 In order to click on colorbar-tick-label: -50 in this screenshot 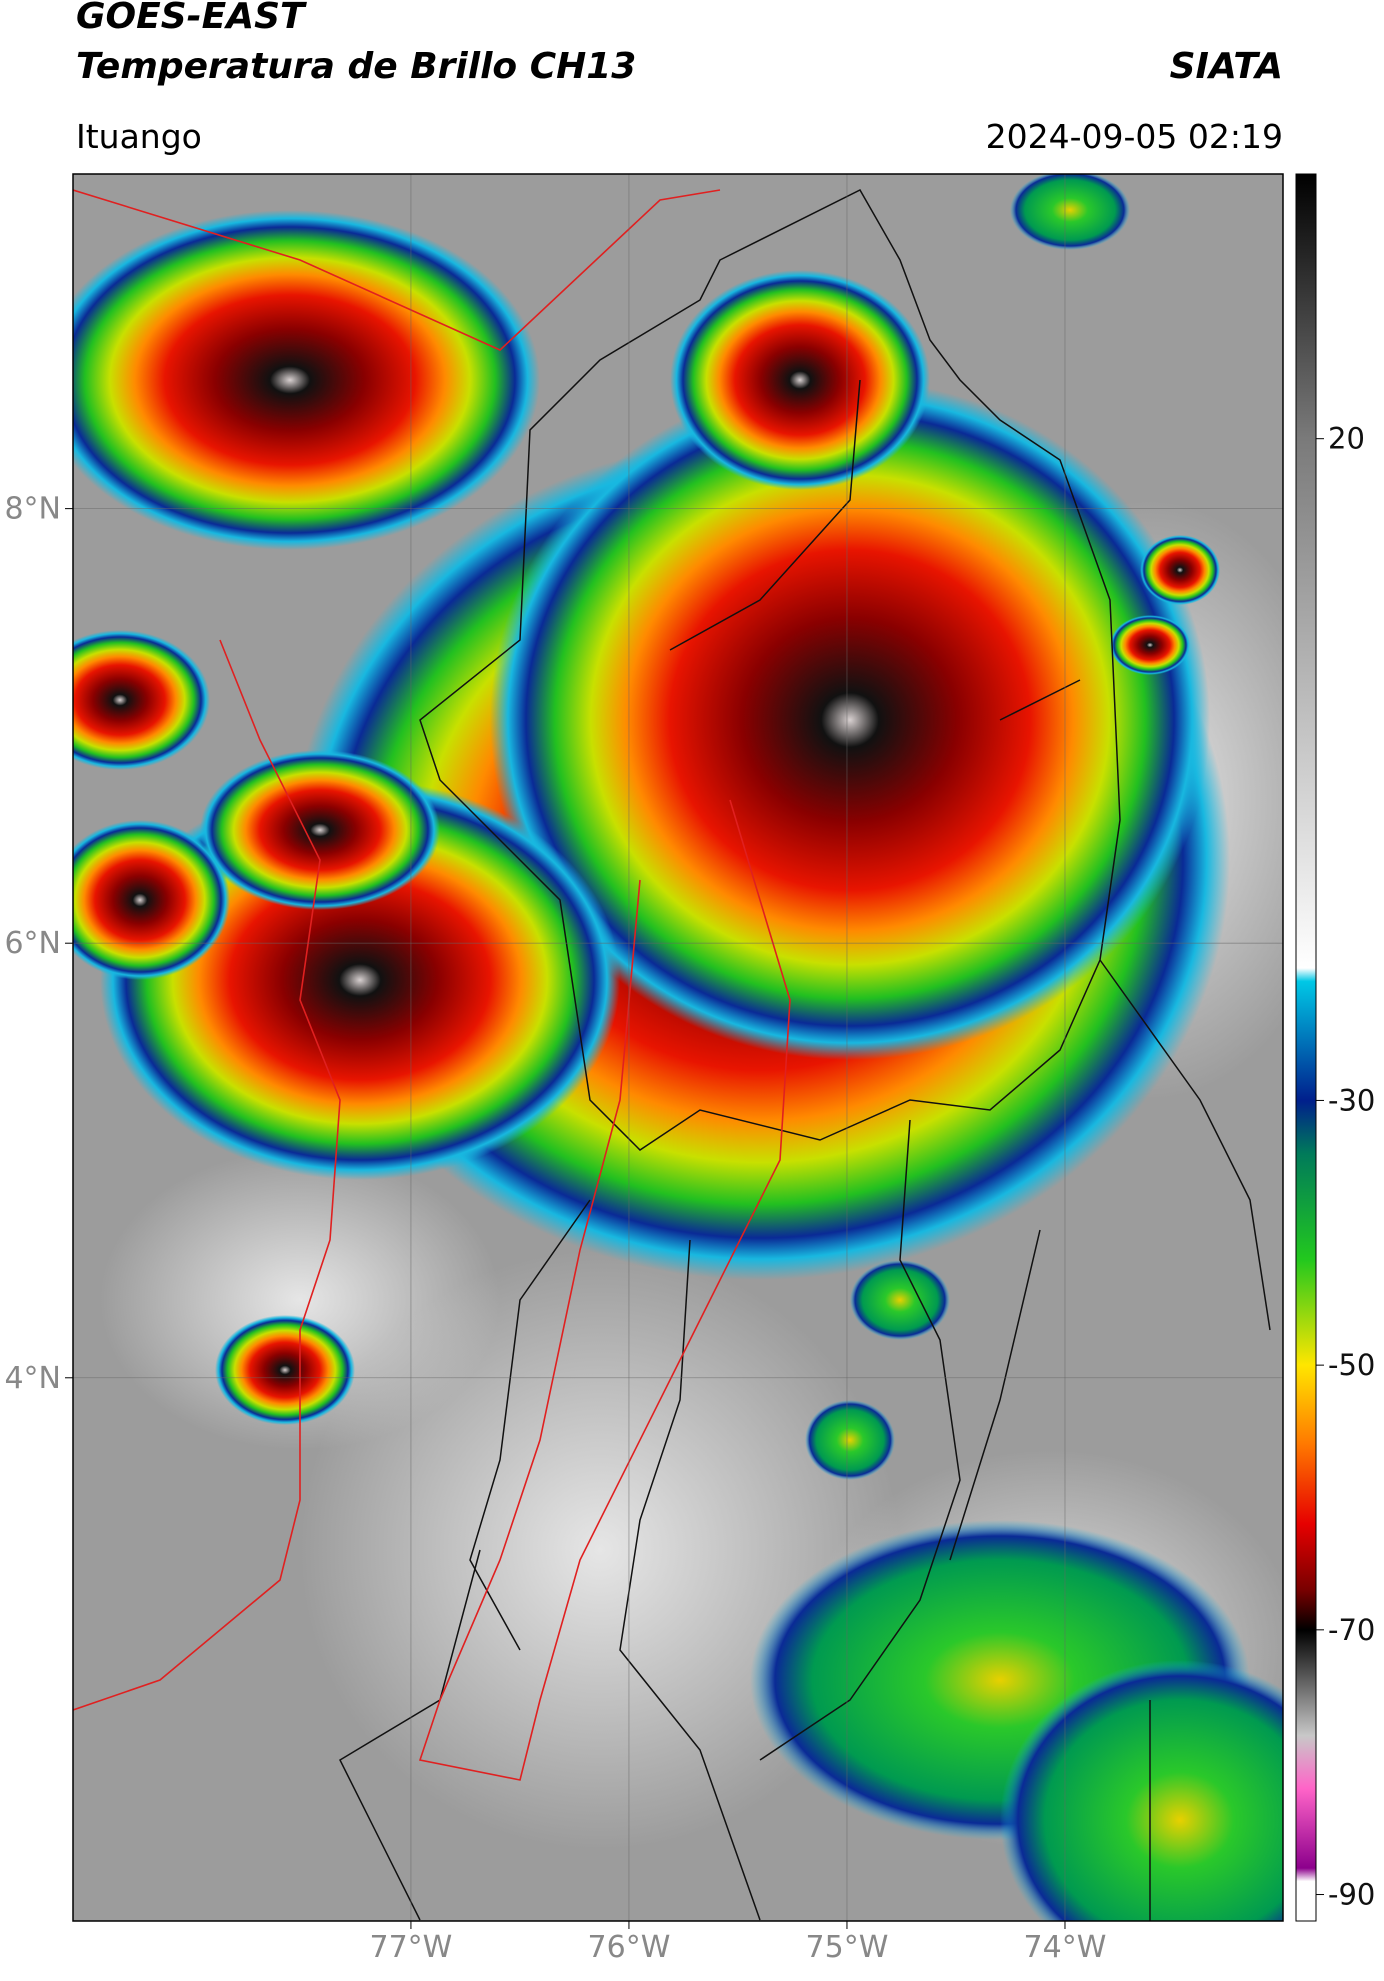, I will do `click(1351, 1365)`.